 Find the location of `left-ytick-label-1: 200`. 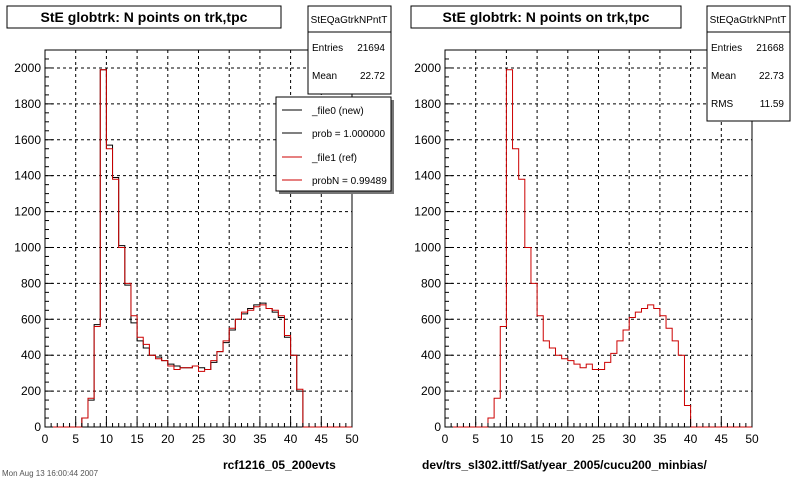

left-ytick-label-1: 200 is located at coordinates (31, 391).